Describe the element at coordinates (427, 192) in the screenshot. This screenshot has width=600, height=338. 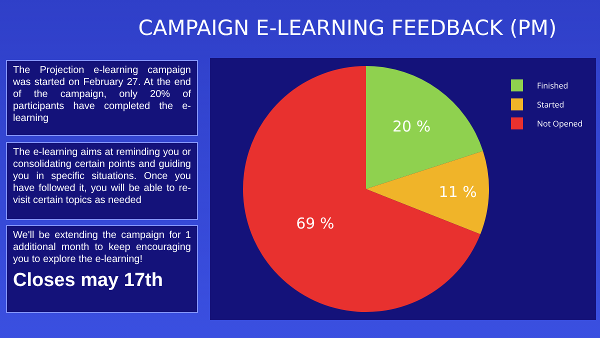
I see `pie-slice` at that location.